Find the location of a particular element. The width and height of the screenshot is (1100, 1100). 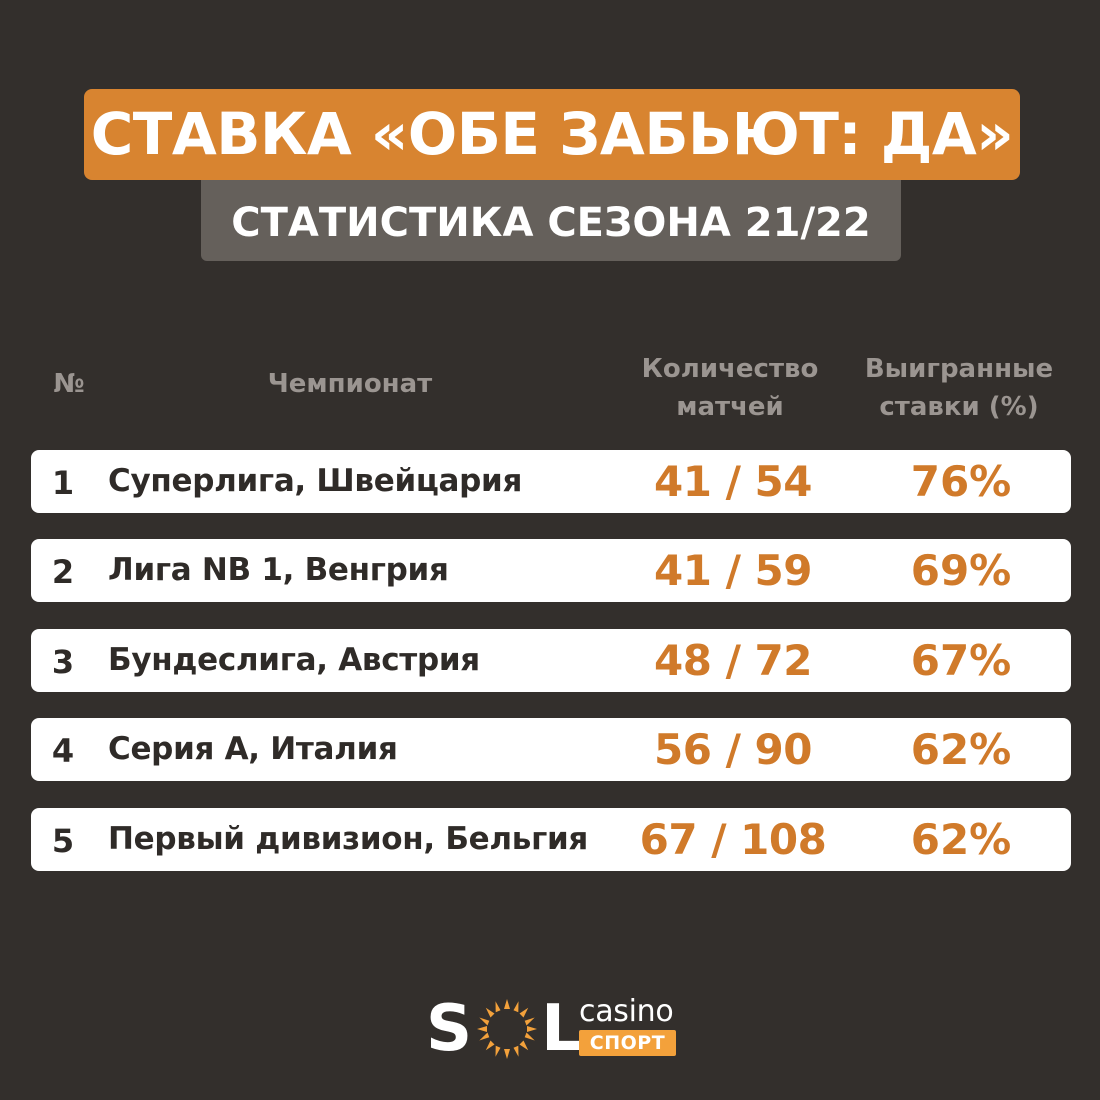

table-row: 3 Бундеслига, Австрия 48 / 72 67% is located at coordinates (551, 660).